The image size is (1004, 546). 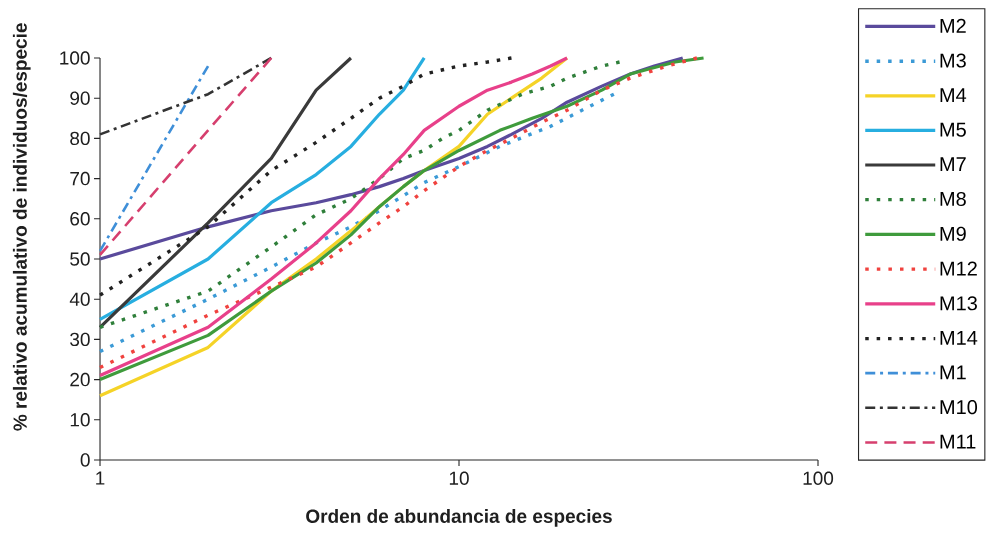 I want to click on legend-label: M3, so click(x=953, y=60).